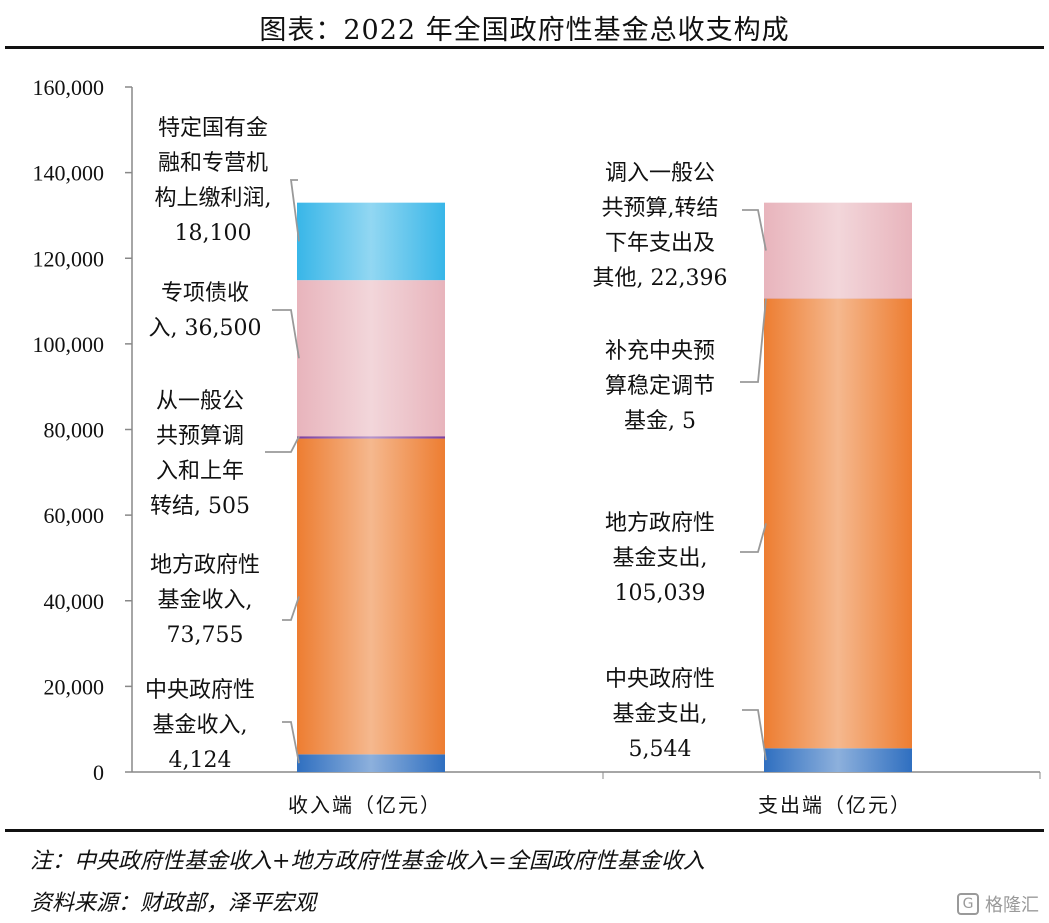 The height and width of the screenshot is (923, 1049). I want to click on data-label: 地方政府性基金收入, 73,755, so click(205, 600).